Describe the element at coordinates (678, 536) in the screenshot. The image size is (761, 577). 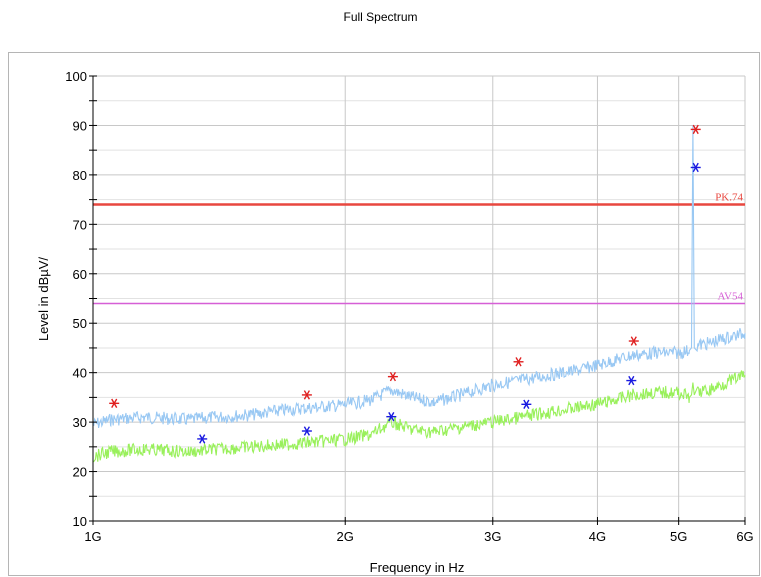
I see `x-tick-label: 5G` at that location.